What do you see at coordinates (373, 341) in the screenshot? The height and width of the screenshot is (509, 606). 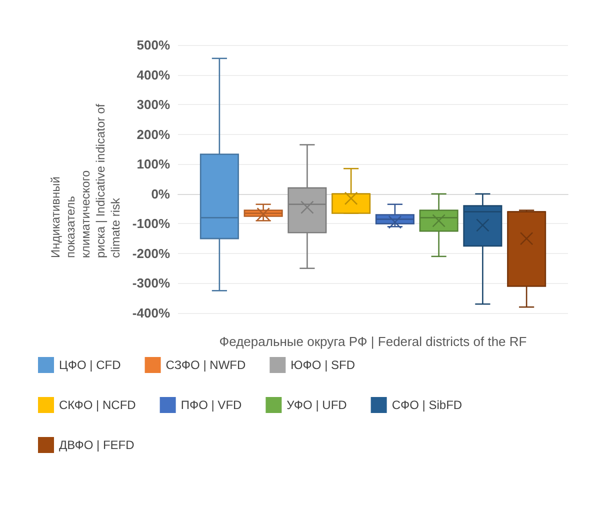 I see `x-axis-title: Федеральные округа РФ | Federal districts of the RF` at bounding box center [373, 341].